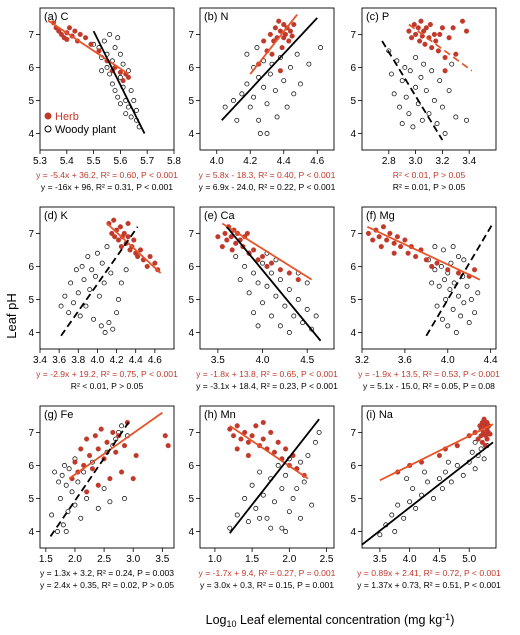 The height and width of the screenshot is (635, 520). I want to click on x-tick-label: 3.5, so click(162, 559).